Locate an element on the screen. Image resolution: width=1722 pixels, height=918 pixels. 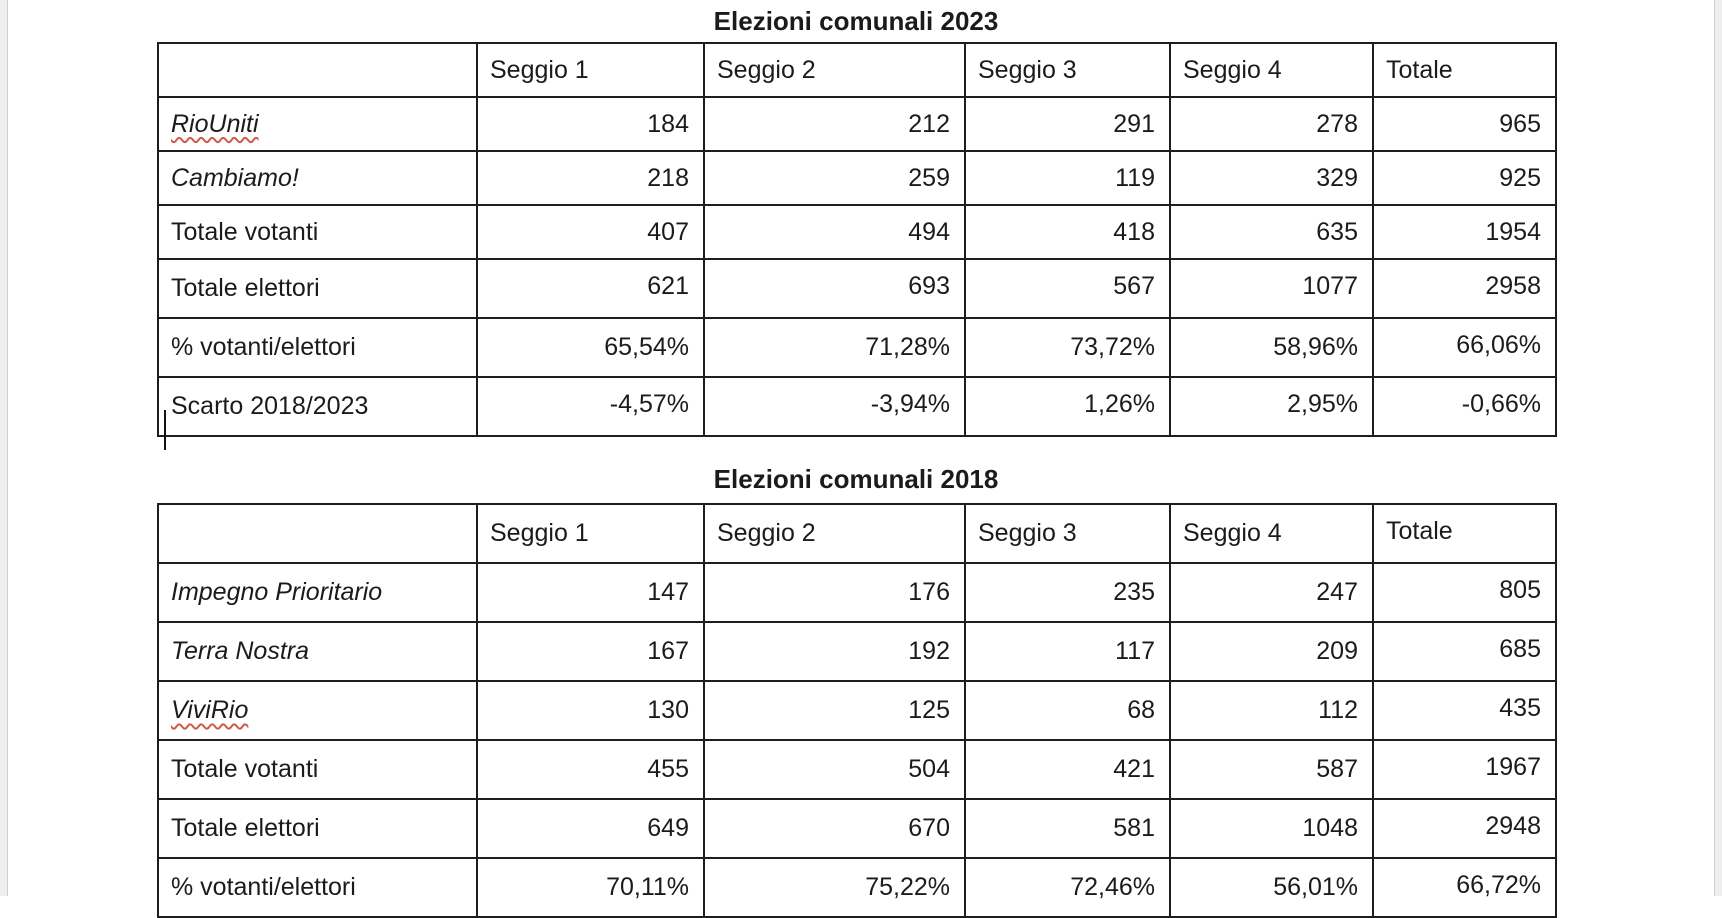
value-cell: 435 is located at coordinates (1464, 710).